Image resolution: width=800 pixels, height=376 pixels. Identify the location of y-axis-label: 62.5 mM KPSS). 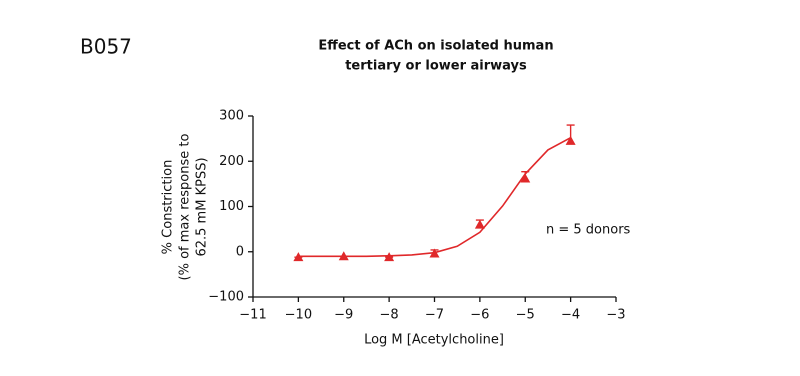
(202, 206).